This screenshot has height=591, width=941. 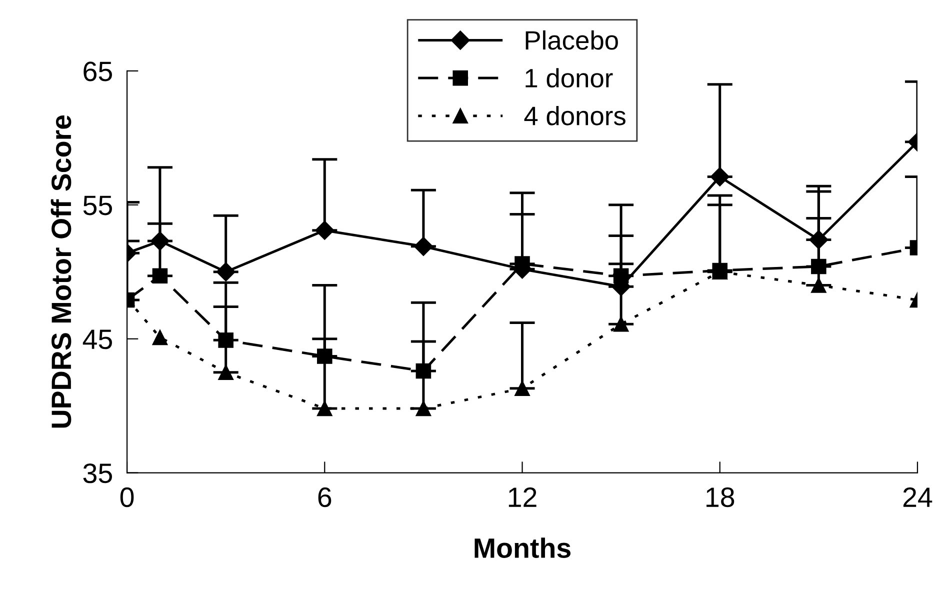 I want to click on x-tick-label: 12, so click(x=522, y=497).